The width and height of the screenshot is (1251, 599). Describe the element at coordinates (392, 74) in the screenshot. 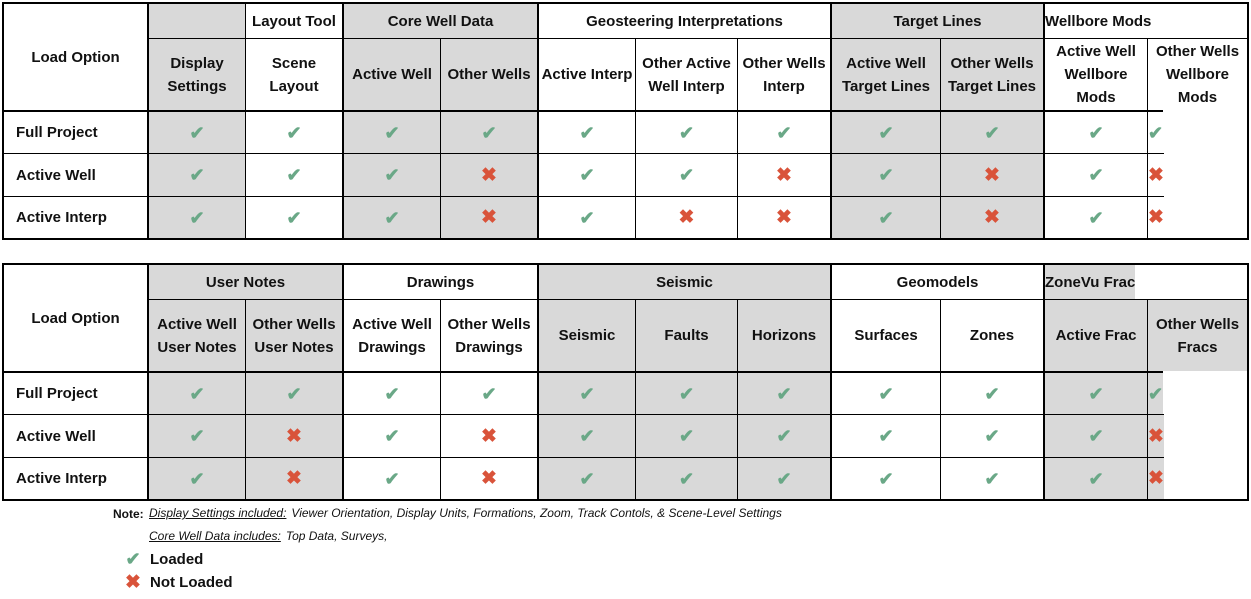

I see `column-header-text: Active Well` at that location.